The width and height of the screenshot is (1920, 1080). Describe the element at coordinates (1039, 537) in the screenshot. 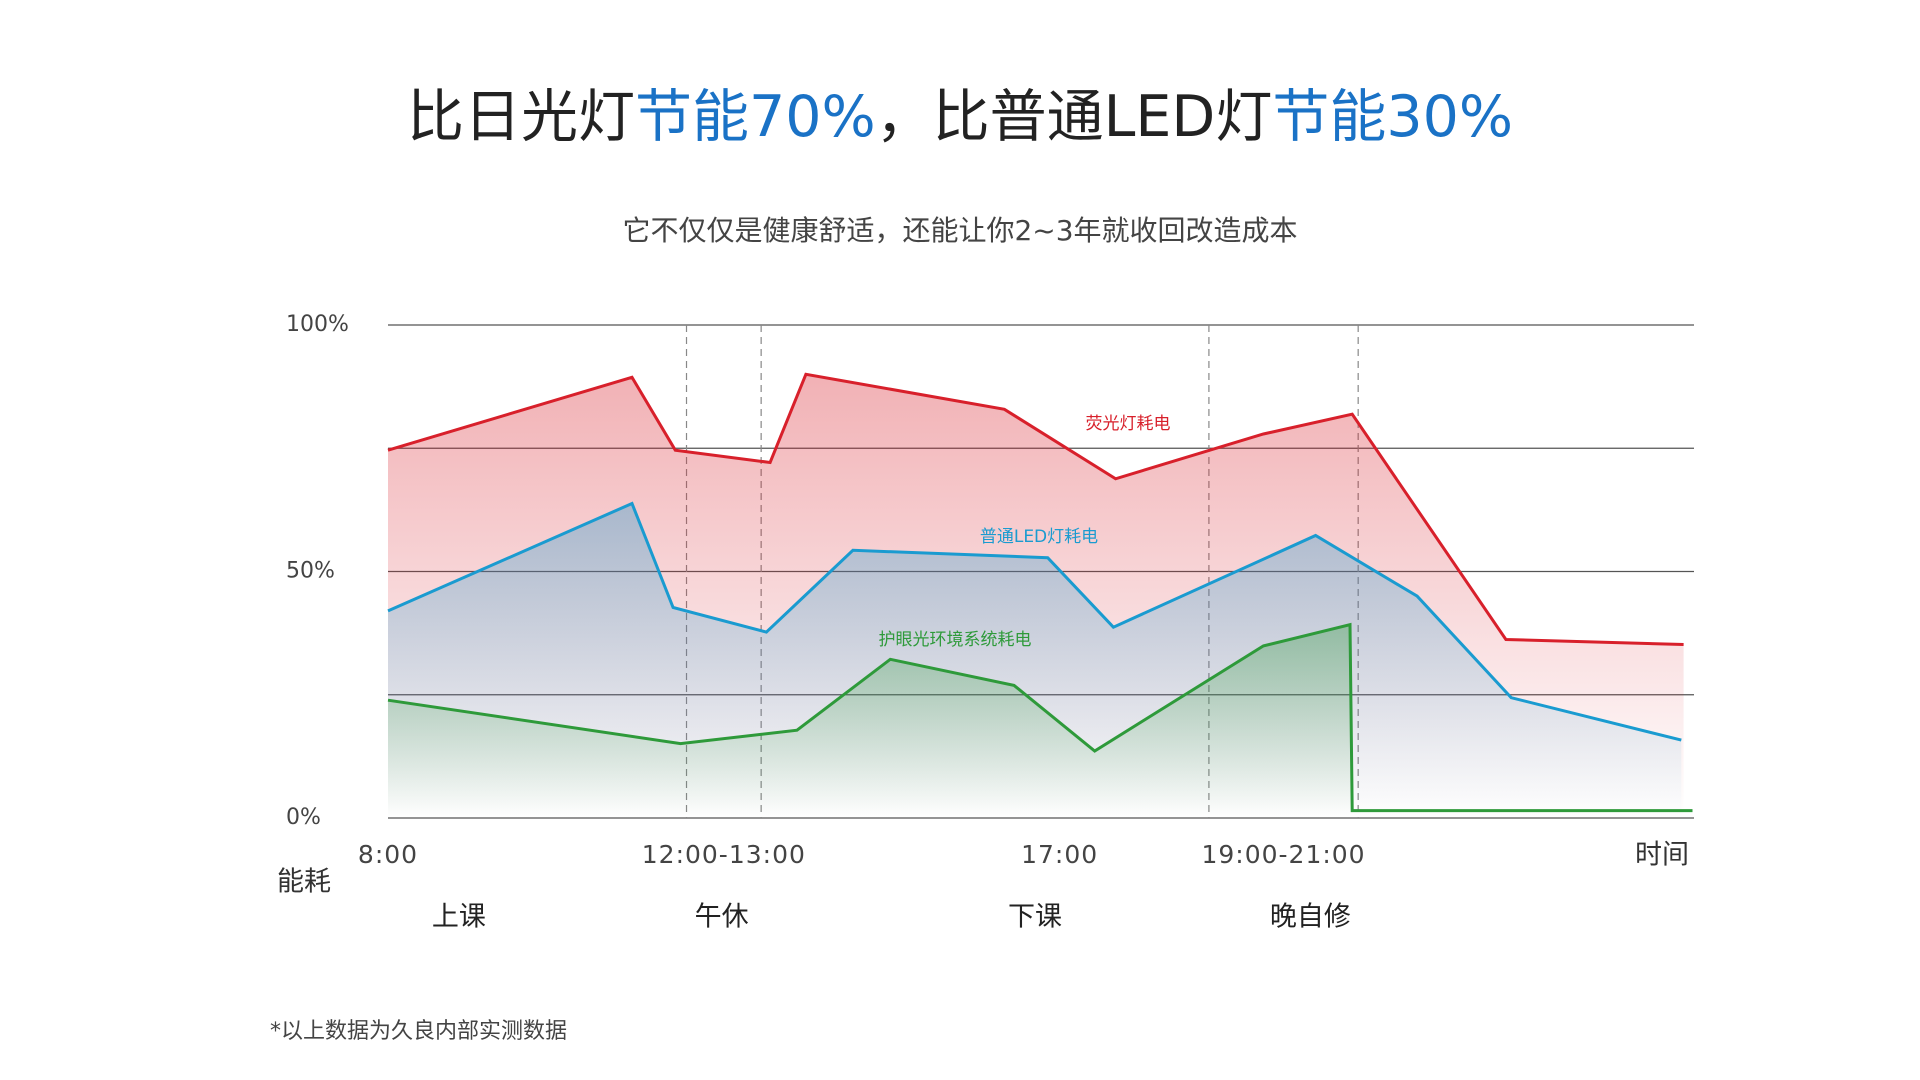

I see `series-label: 普通LED灯耗电` at that location.